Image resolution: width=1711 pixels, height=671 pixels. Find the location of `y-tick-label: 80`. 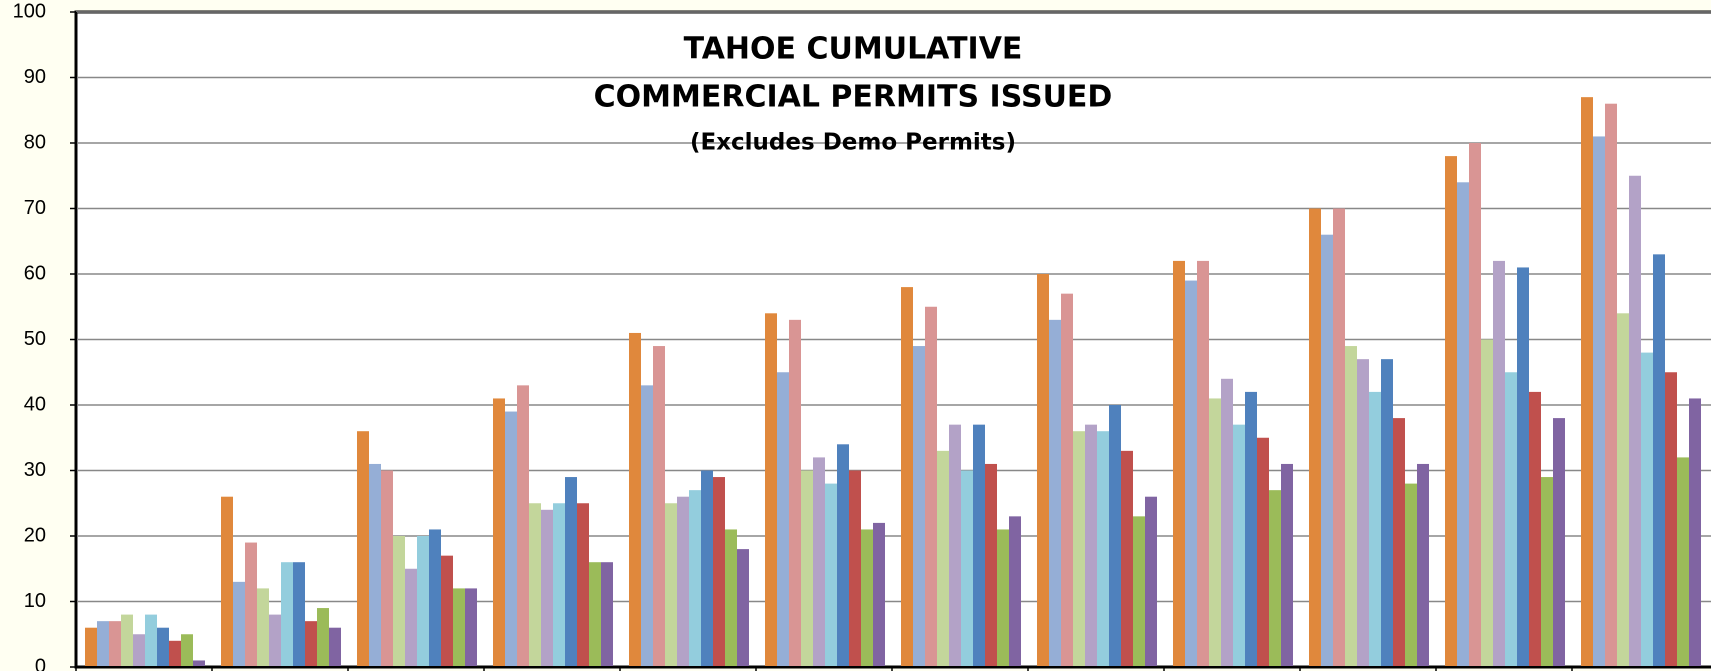

y-tick-label: 80 is located at coordinates (35, 142).